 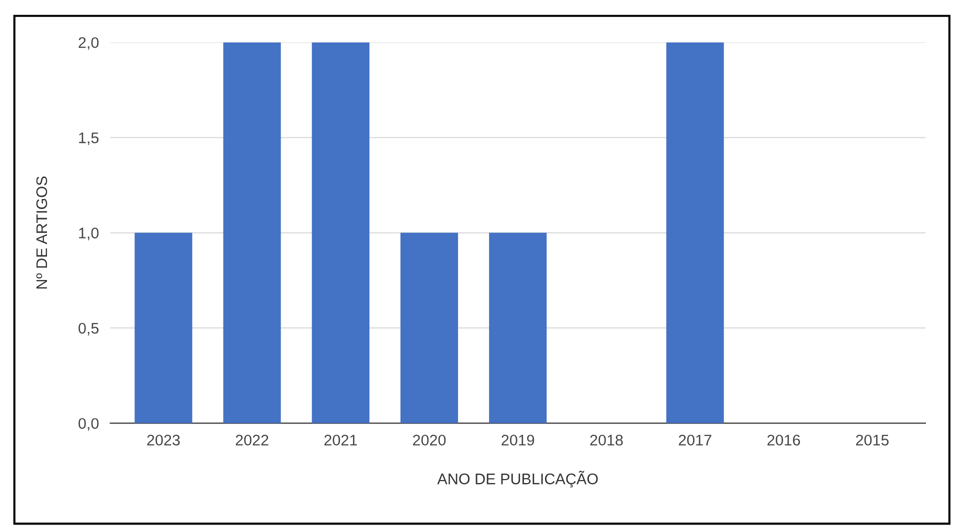 I want to click on x-tick-label: 2020, so click(x=429, y=440).